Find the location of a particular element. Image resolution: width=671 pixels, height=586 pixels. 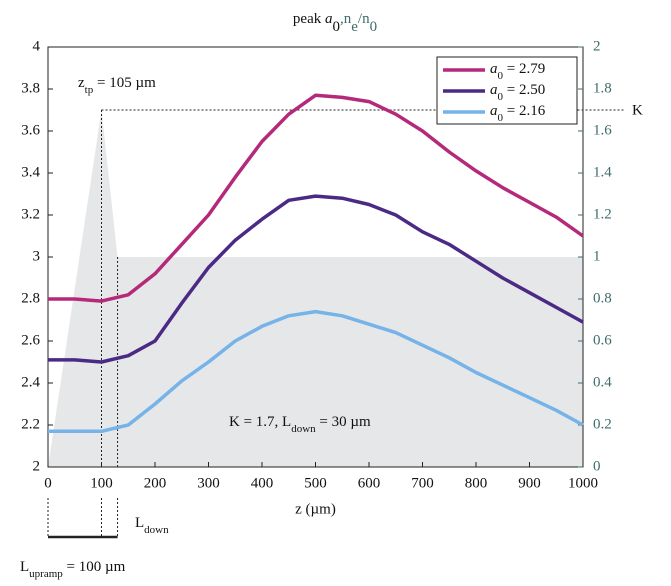

y-tick-label: 3.6 is located at coordinates (30, 130).